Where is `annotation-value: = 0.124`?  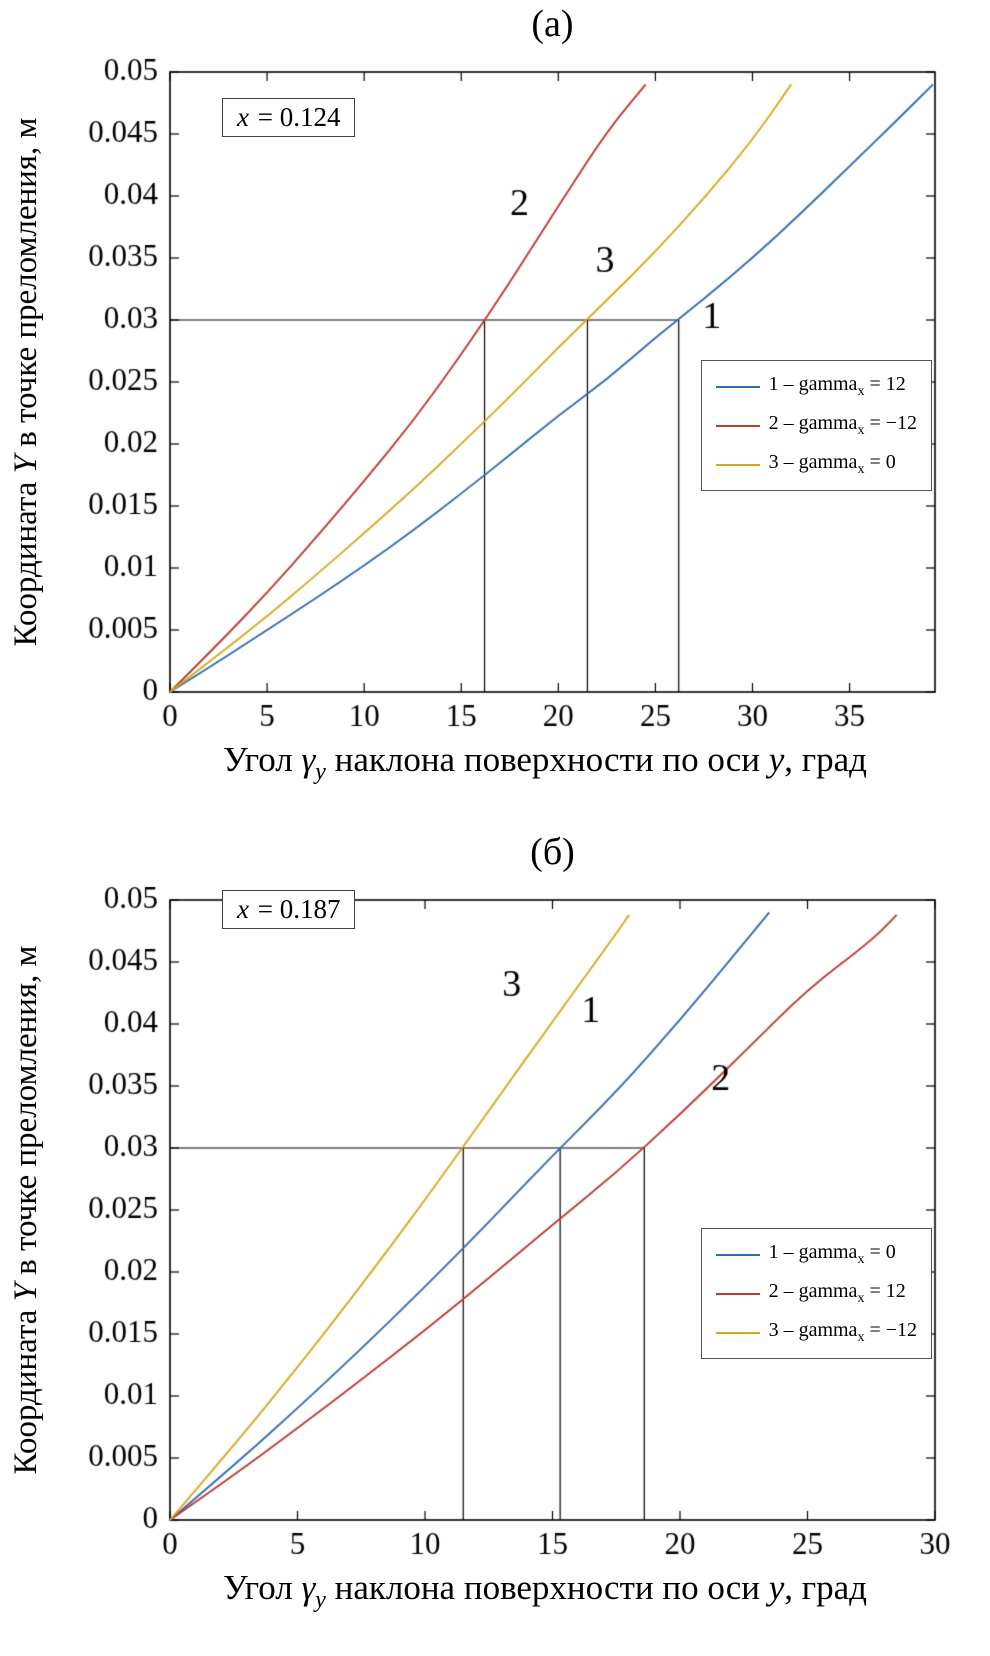 annotation-value: = 0.124 is located at coordinates (295, 117).